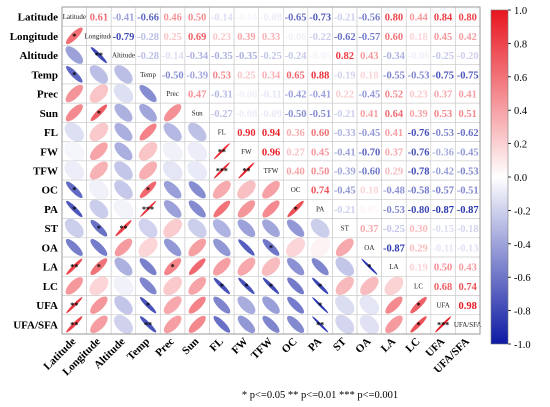 The image size is (550, 407). What do you see at coordinates (197, 113) in the screenshot?
I see `diagonal-label: Sun` at bounding box center [197, 113].